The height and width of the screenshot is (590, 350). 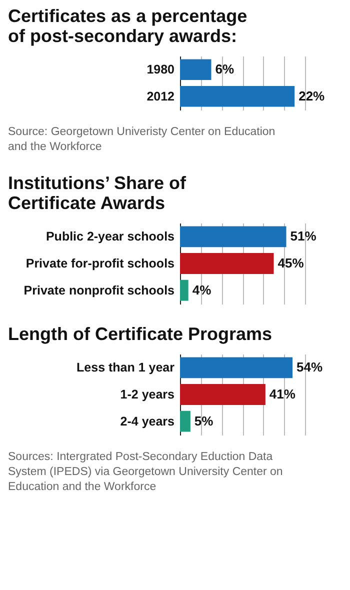 I want to click on y-tick-label: 1980, so click(x=160, y=69).